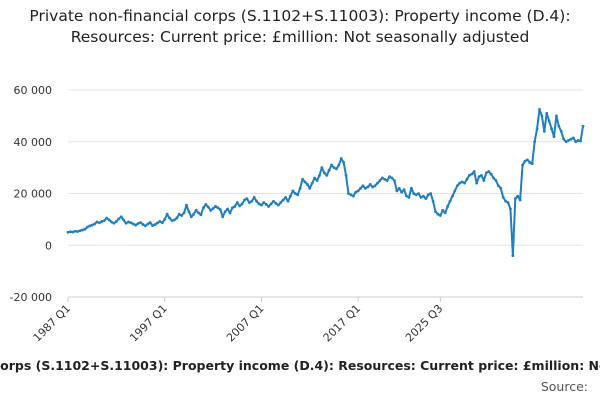 The height and width of the screenshot is (400, 600). What do you see at coordinates (31, 297) in the screenshot?
I see `y-tick-label: -20 000` at bounding box center [31, 297].